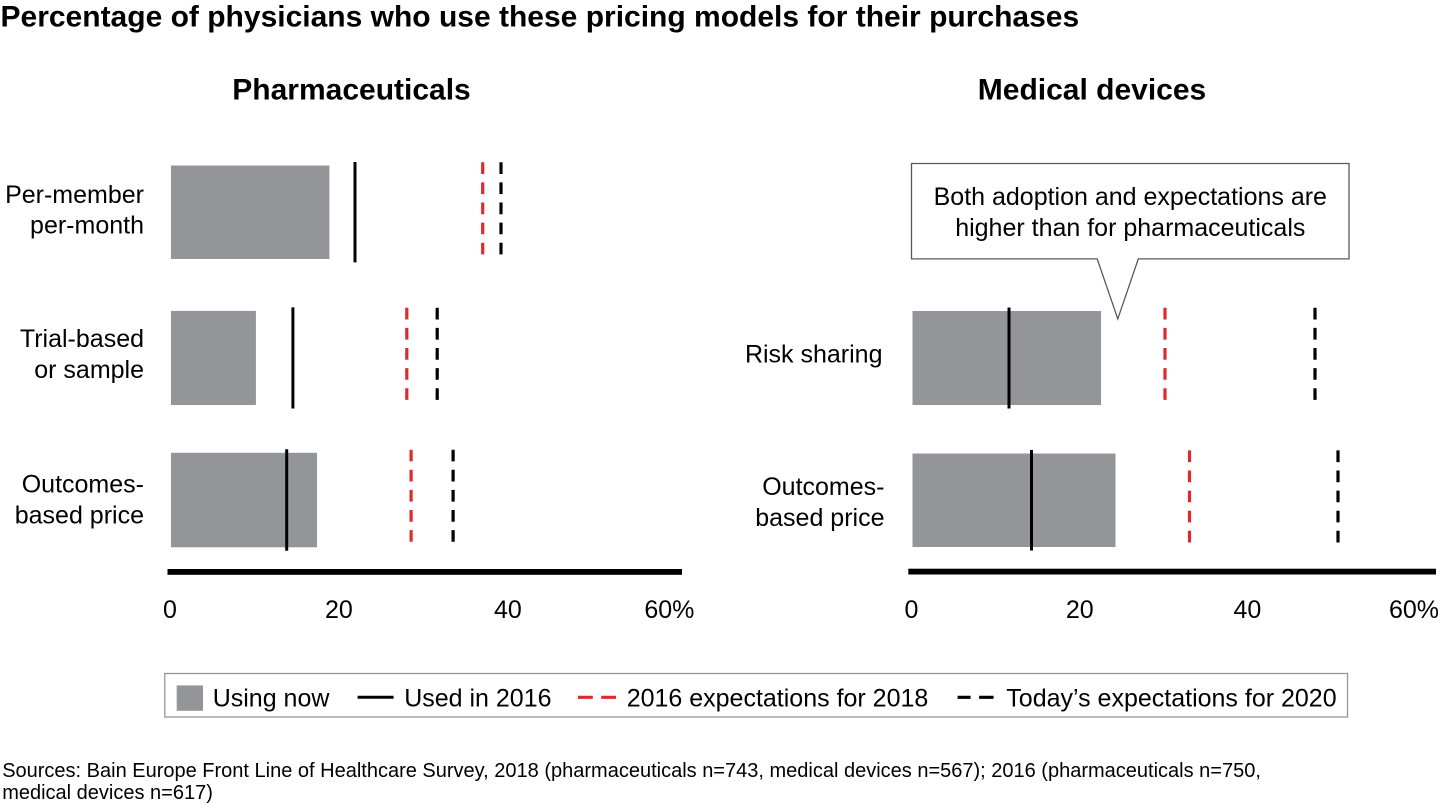 The height and width of the screenshot is (810, 1440). What do you see at coordinates (74, 195) in the screenshot?
I see `svg-text: Per-member` at bounding box center [74, 195].